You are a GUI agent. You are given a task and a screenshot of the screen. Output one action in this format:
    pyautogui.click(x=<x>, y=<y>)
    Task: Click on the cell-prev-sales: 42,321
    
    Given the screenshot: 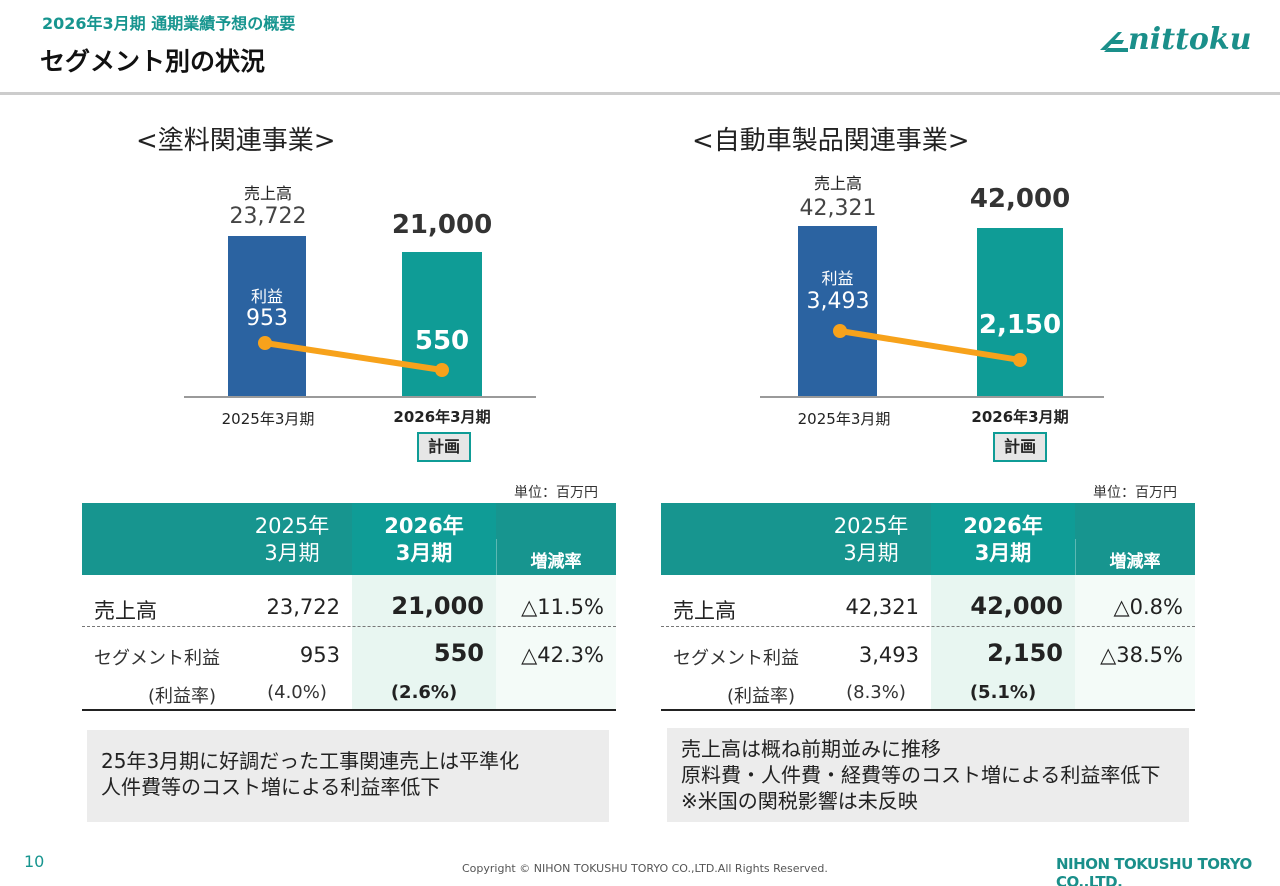 What is the action you would take?
    pyautogui.click(x=882, y=607)
    